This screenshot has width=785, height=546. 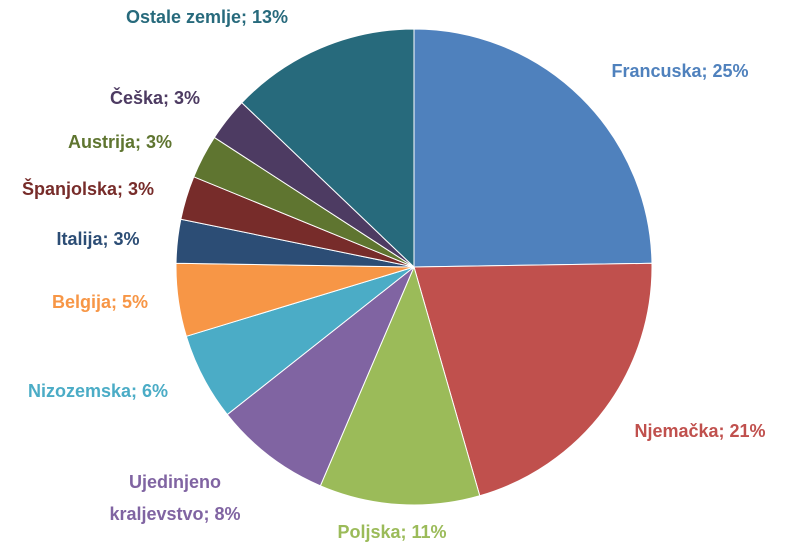 What do you see at coordinates (97, 239) in the screenshot?
I see `data-label: Italija; 3%` at bounding box center [97, 239].